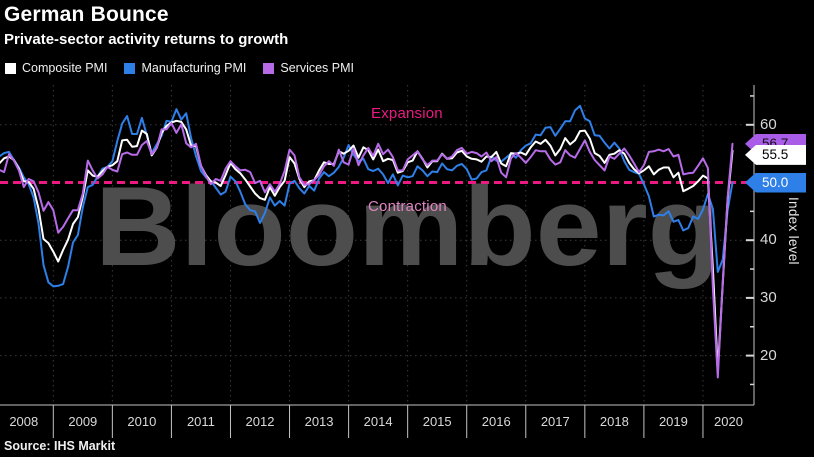 This screenshot has height=457, width=814. Describe the element at coordinates (555, 421) in the screenshot. I see `x-axis-tick-label: 2017` at that location.